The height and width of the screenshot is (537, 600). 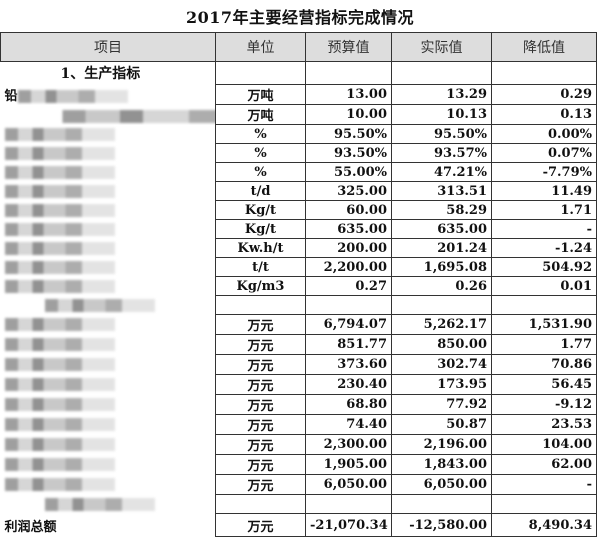 I want to click on cell-reduction: 0.01, so click(x=544, y=286).